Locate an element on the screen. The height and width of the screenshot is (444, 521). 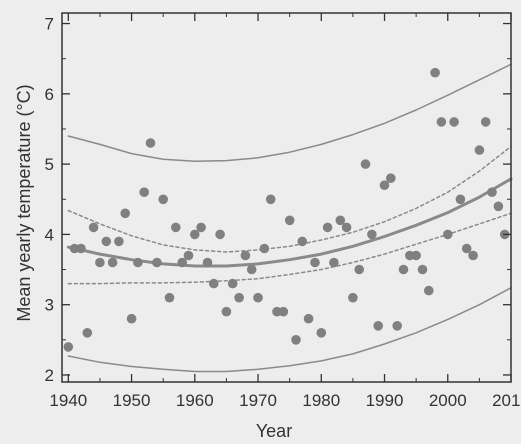
y-tick-label: 4 is located at coordinates (49, 234).